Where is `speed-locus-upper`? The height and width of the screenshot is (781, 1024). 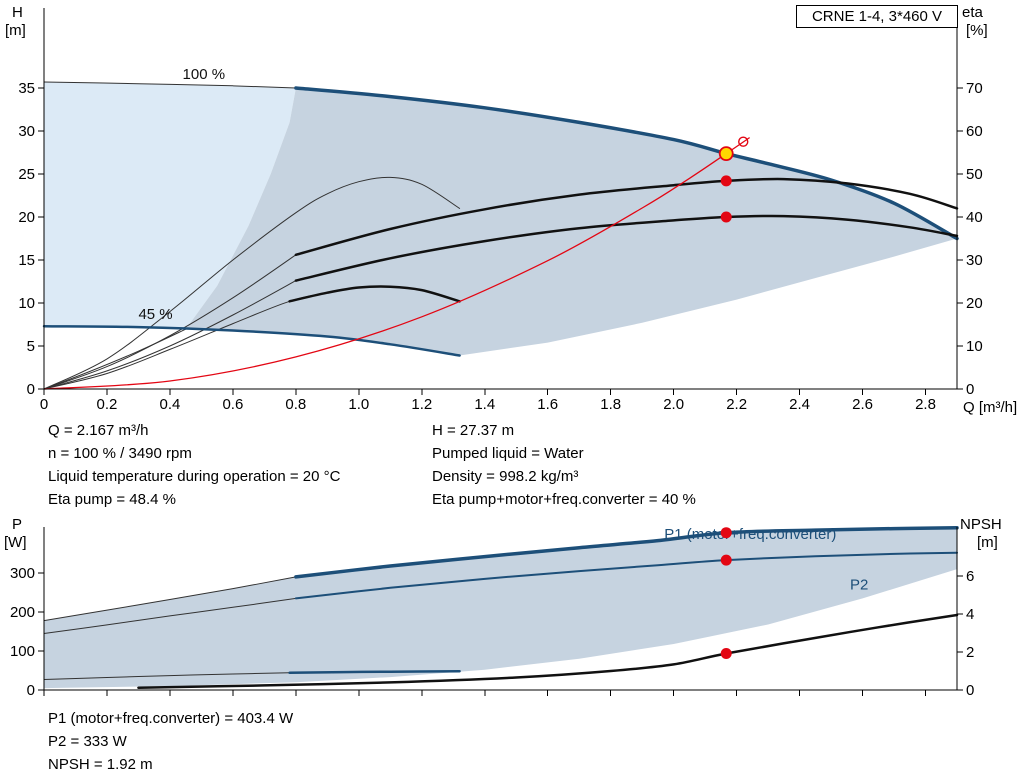 speed-locus-upper is located at coordinates (170, 322).